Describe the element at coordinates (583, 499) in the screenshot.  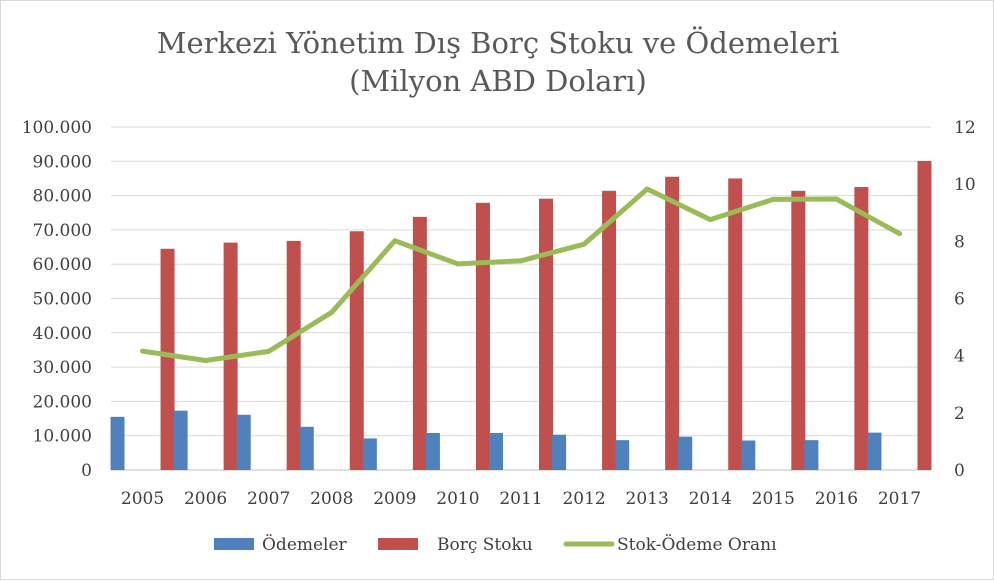
I see `x-tick-label: 2012` at that location.